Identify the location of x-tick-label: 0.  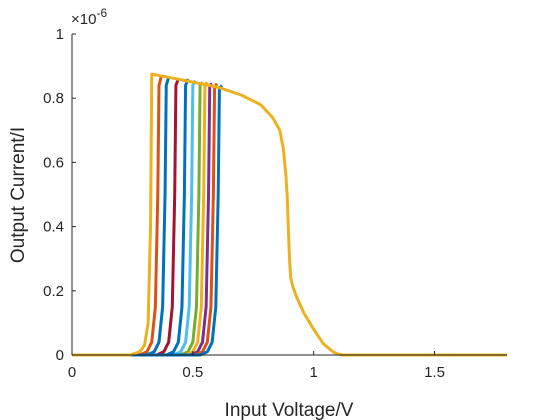
(72, 372).